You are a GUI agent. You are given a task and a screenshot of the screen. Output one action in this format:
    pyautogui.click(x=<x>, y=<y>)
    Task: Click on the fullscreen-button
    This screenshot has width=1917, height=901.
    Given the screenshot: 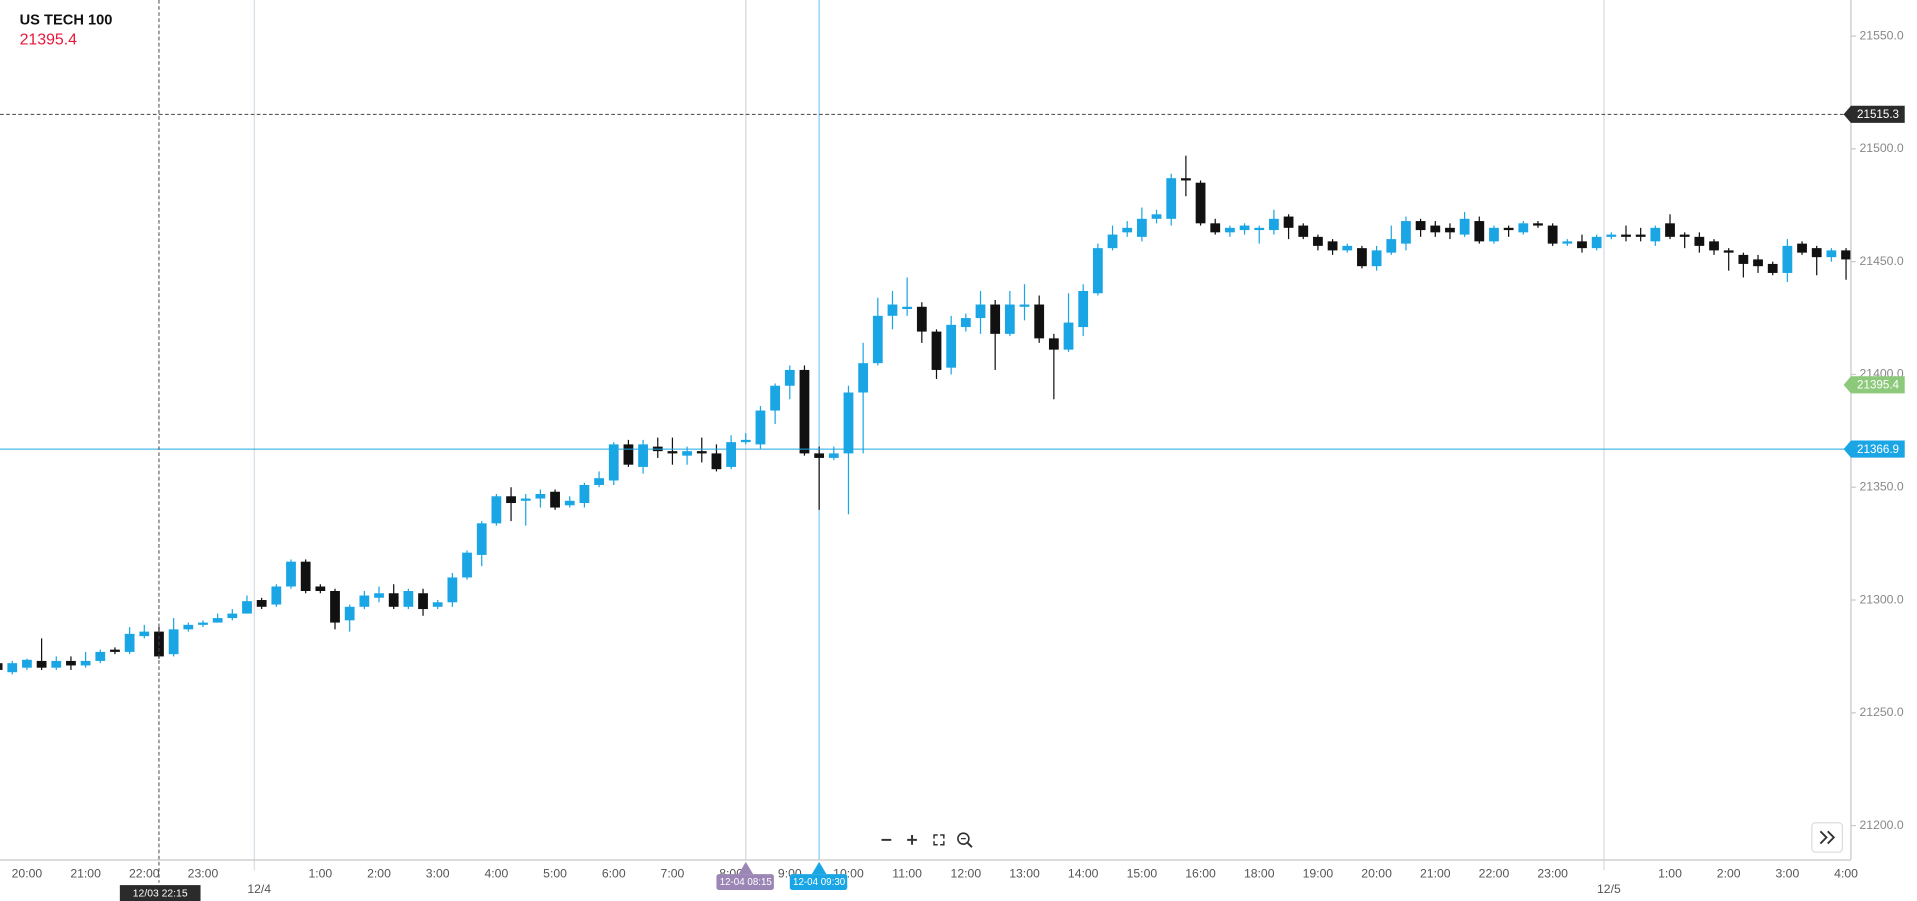 What is the action you would take?
    pyautogui.click(x=938, y=839)
    